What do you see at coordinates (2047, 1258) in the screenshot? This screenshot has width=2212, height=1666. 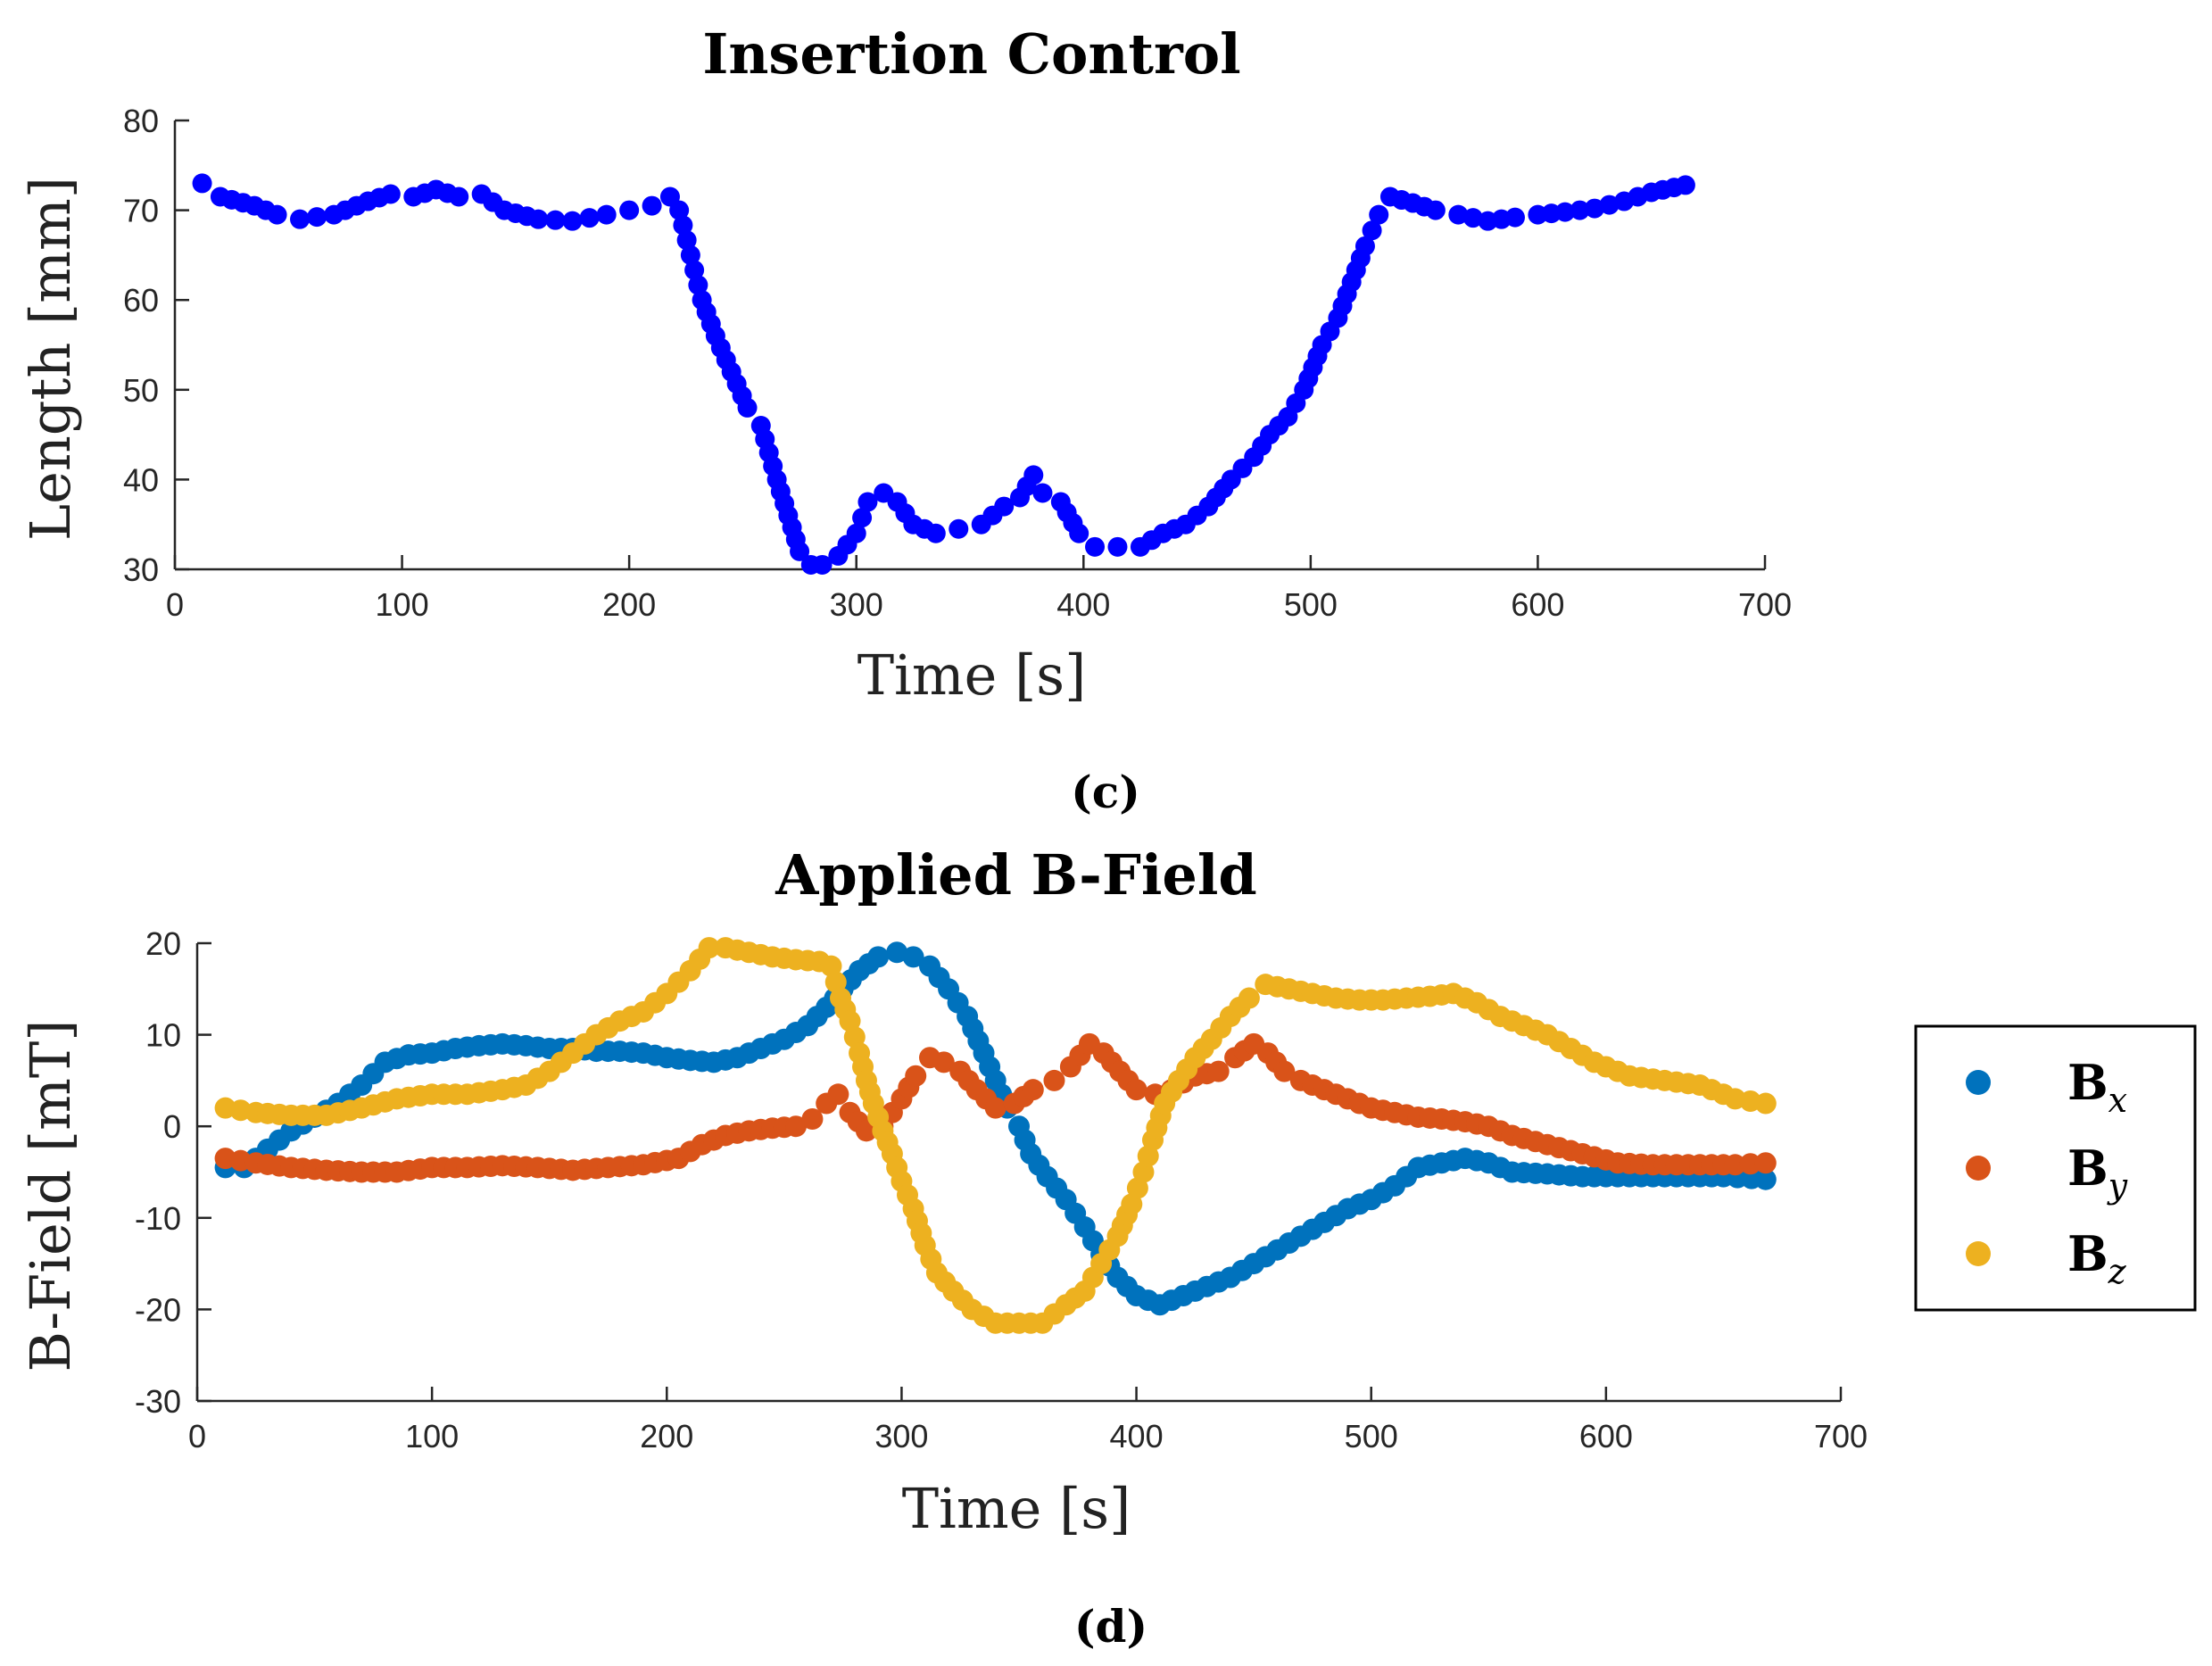 I see `legend-entry-bz: Bz` at bounding box center [2047, 1258].